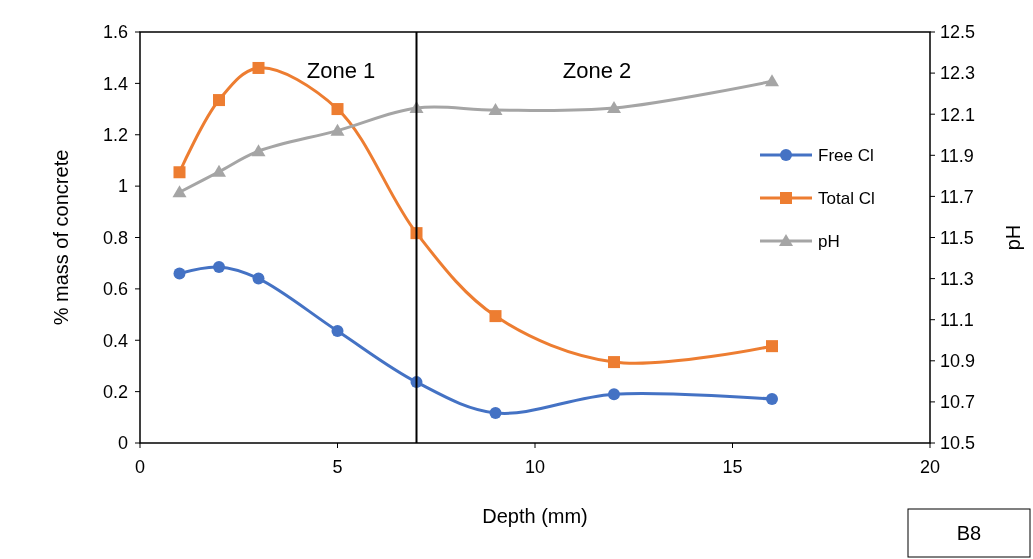 Image resolution: width=1033 pixels, height=559 pixels. What do you see at coordinates (115, 237) in the screenshot?
I see `y-tick-label: 0.8` at bounding box center [115, 237].